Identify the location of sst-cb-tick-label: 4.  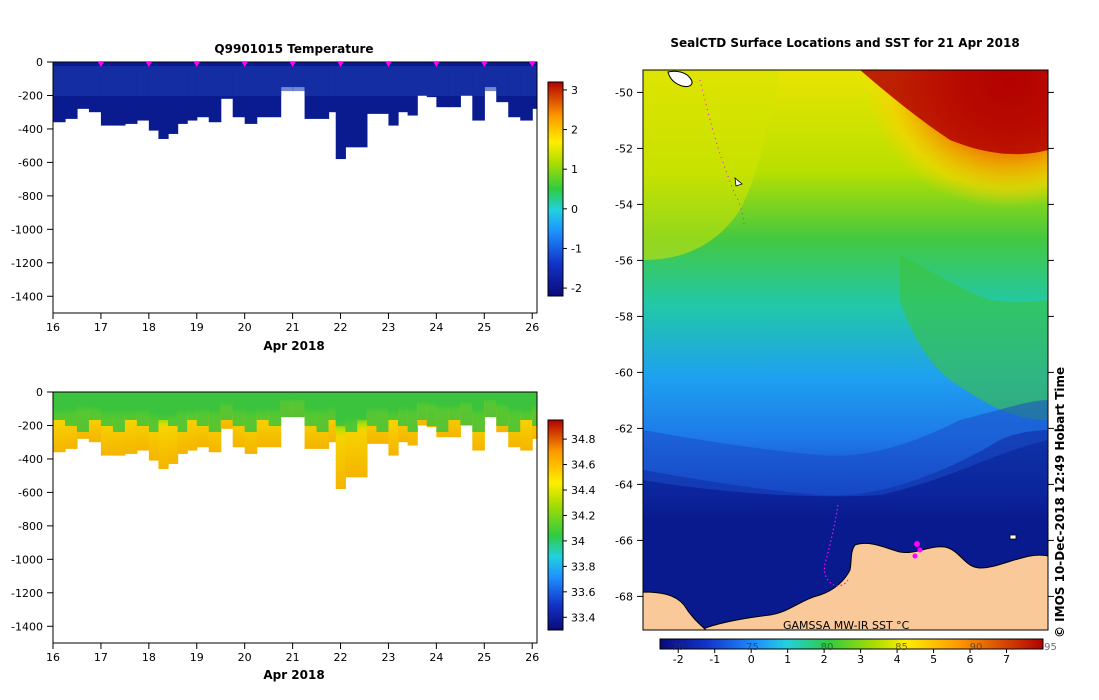
(897, 659).